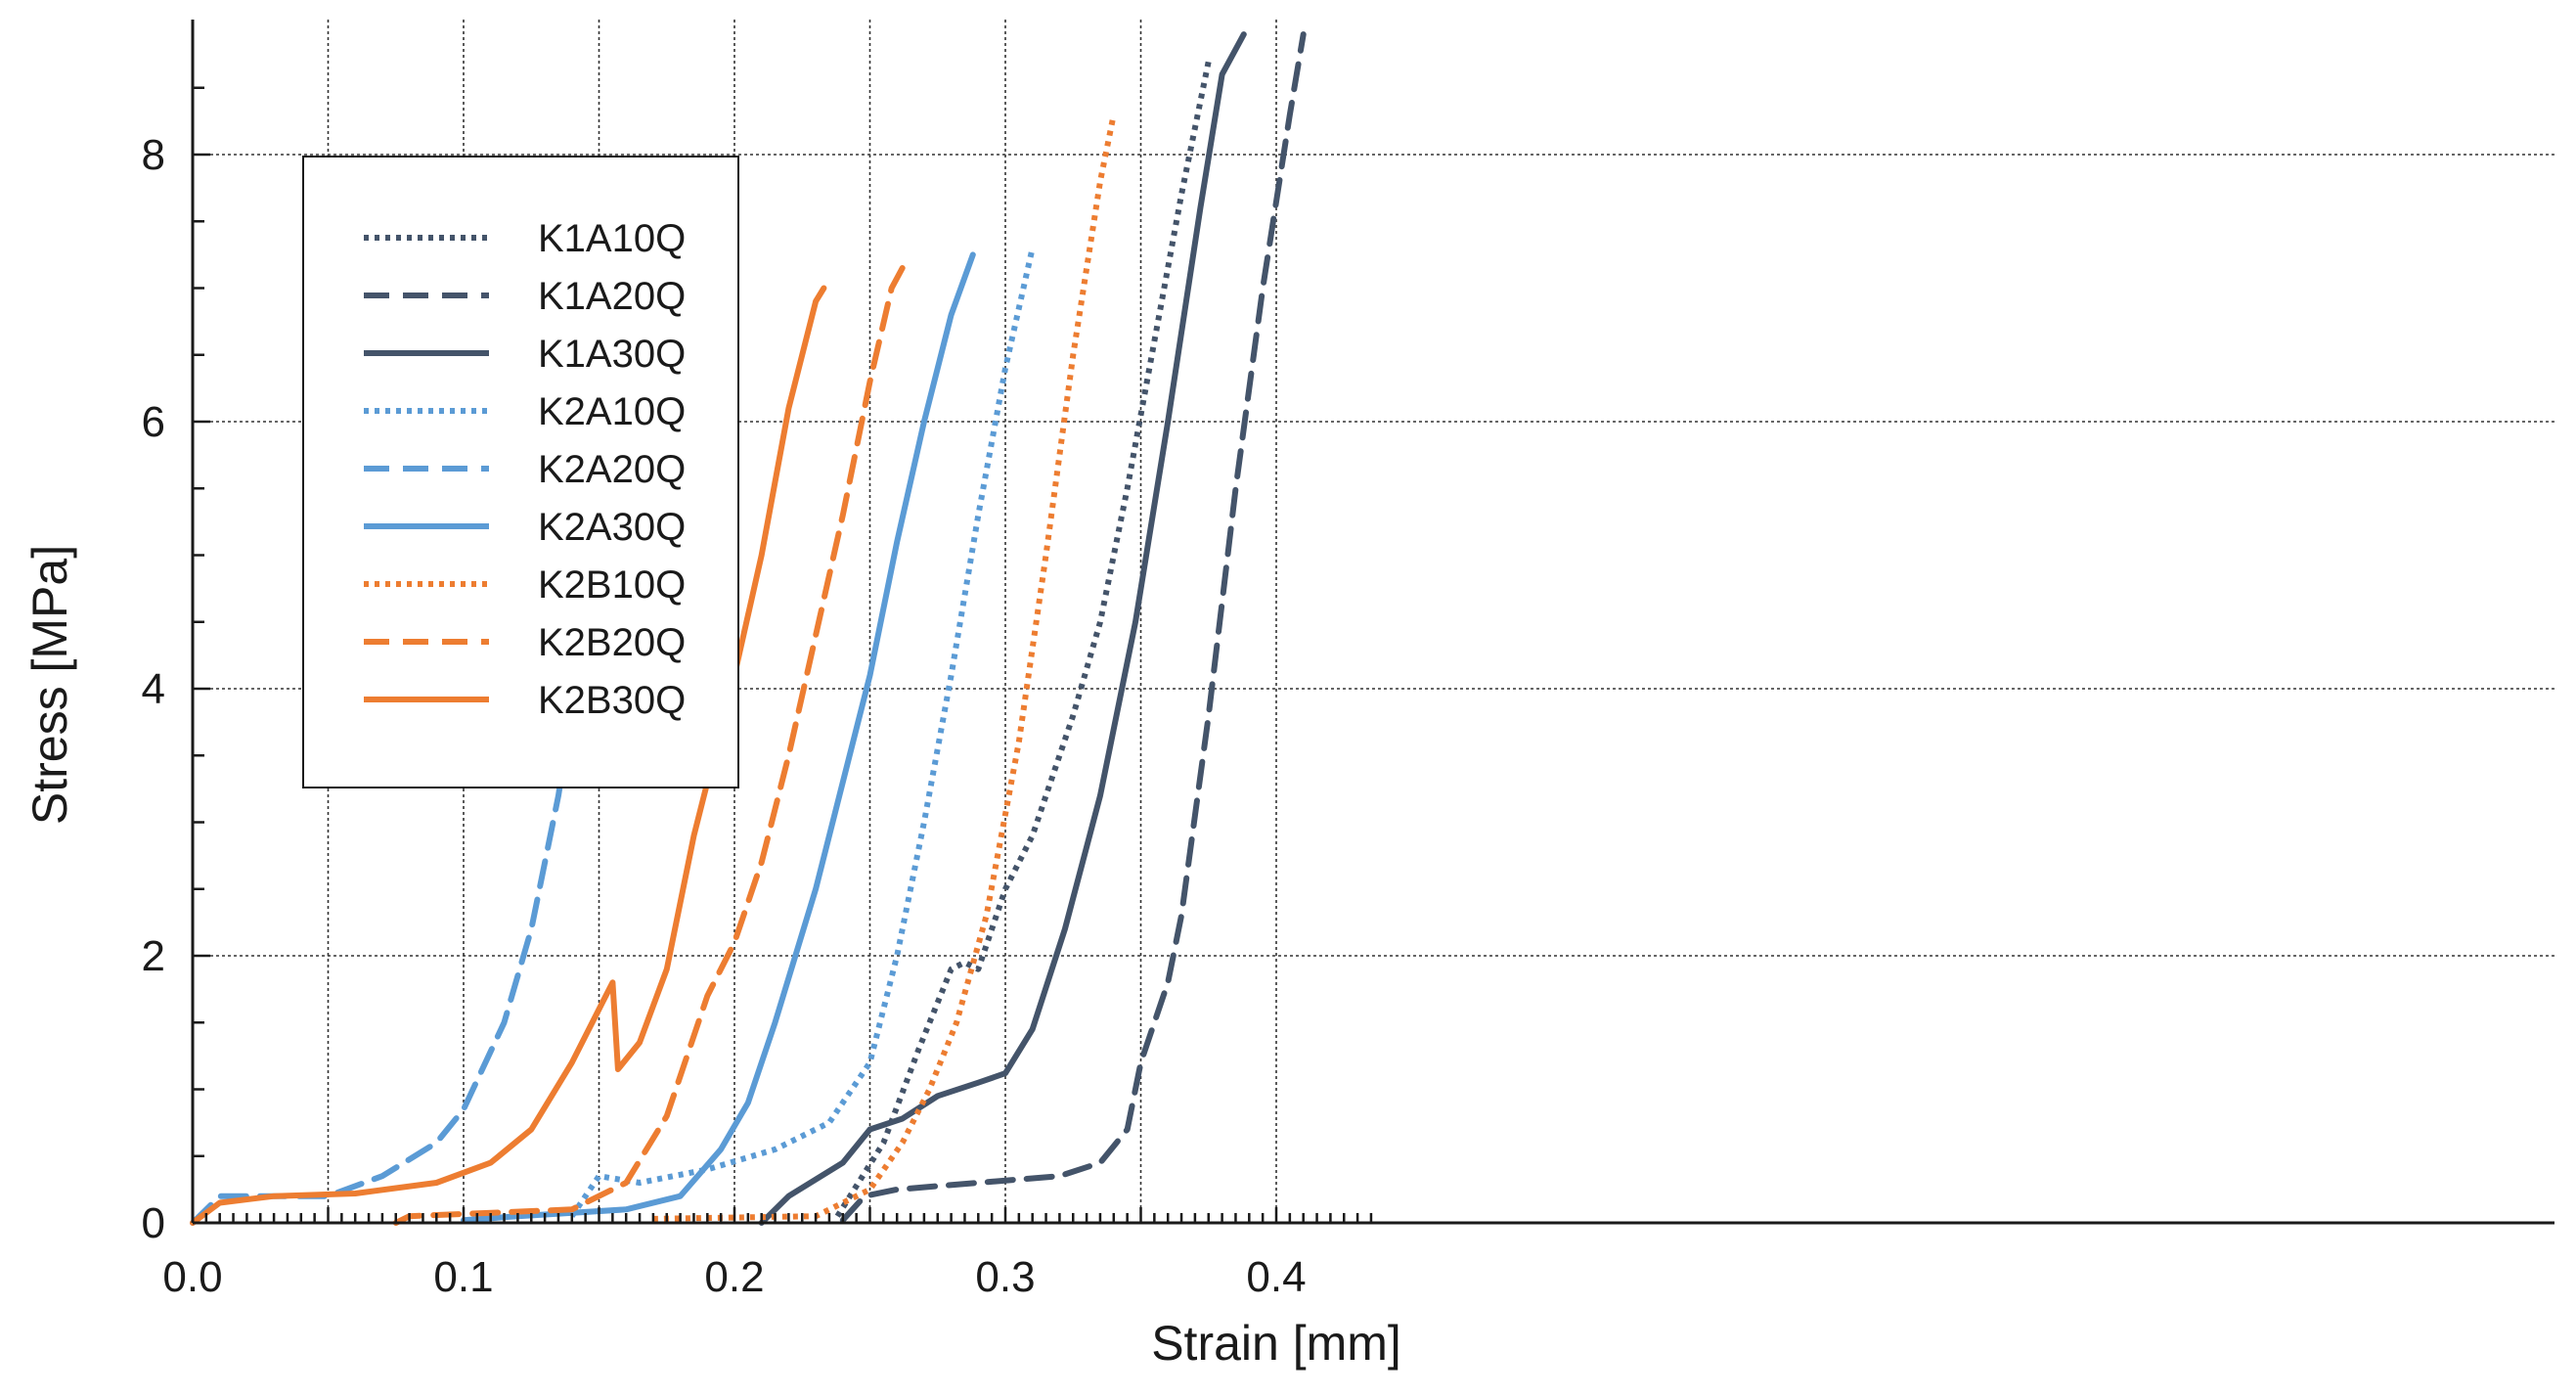 The width and height of the screenshot is (2576, 1396). I want to click on x-tick-label: 0.4, so click(1276, 1277).